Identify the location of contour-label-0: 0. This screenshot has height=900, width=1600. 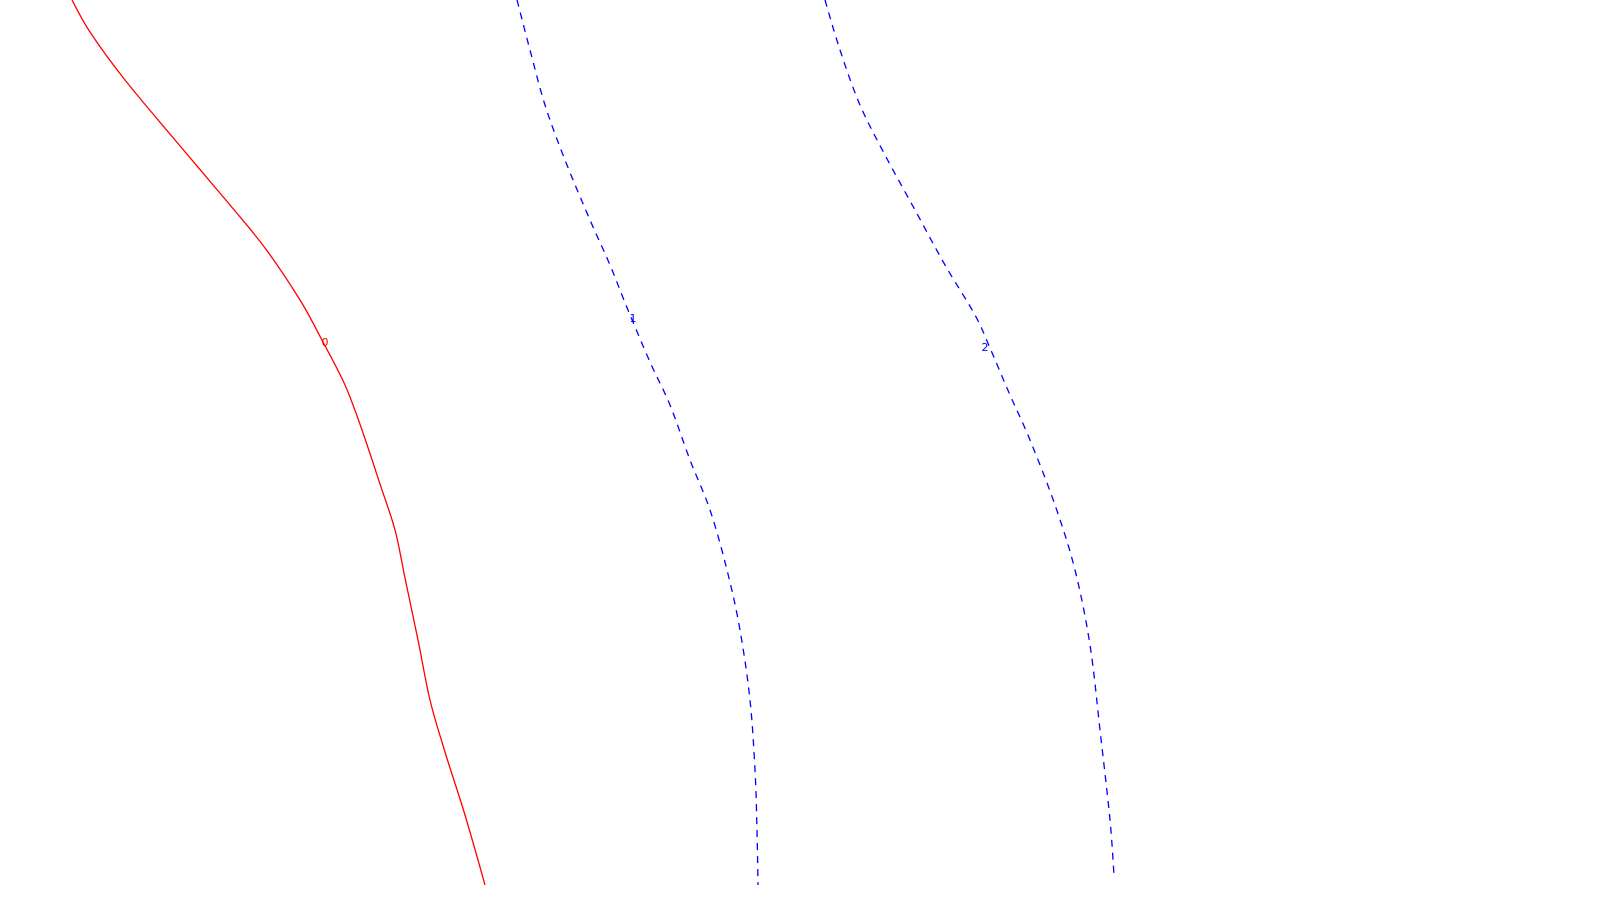
(325, 342).